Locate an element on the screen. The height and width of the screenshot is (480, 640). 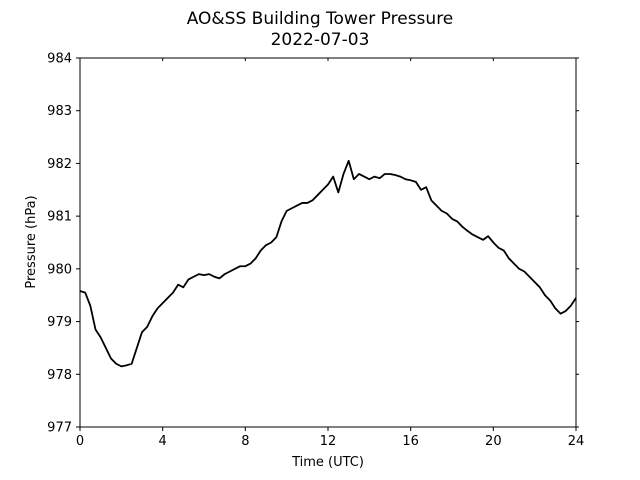
chart-title: AO&SS Building Tower Pressure is located at coordinates (320, 19).